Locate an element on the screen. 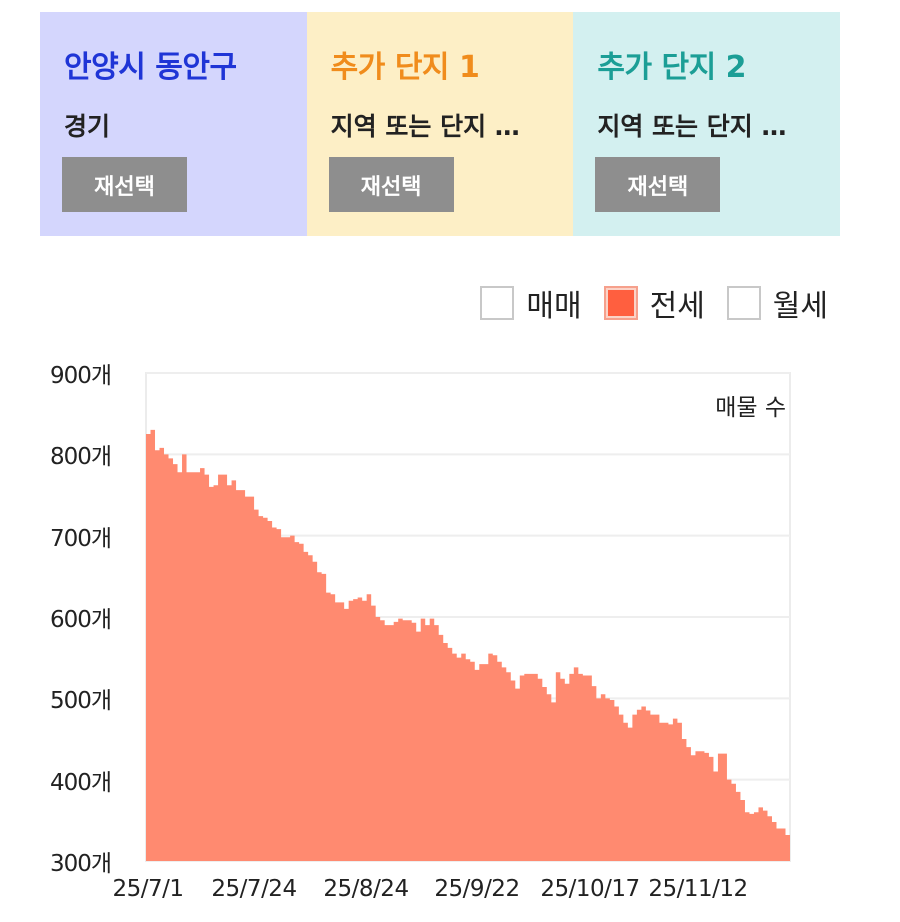  legend-label: 월세 is located at coordinates (800, 306).